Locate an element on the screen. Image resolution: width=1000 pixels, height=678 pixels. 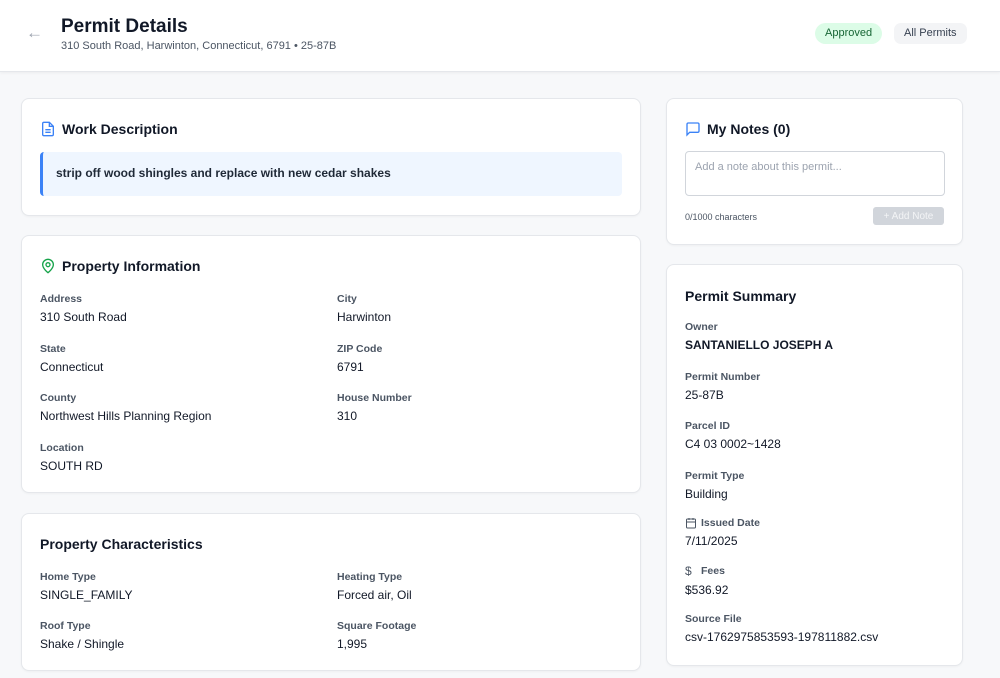
field-city: City Harwinton is located at coordinates (364, 308).